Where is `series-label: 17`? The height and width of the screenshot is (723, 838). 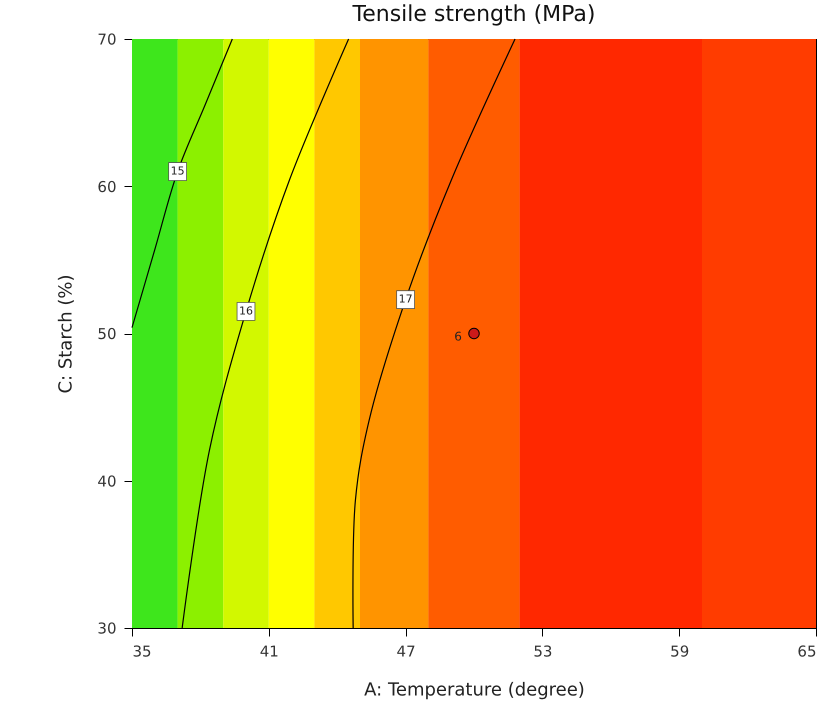
series-label: 17 is located at coordinates (405, 299).